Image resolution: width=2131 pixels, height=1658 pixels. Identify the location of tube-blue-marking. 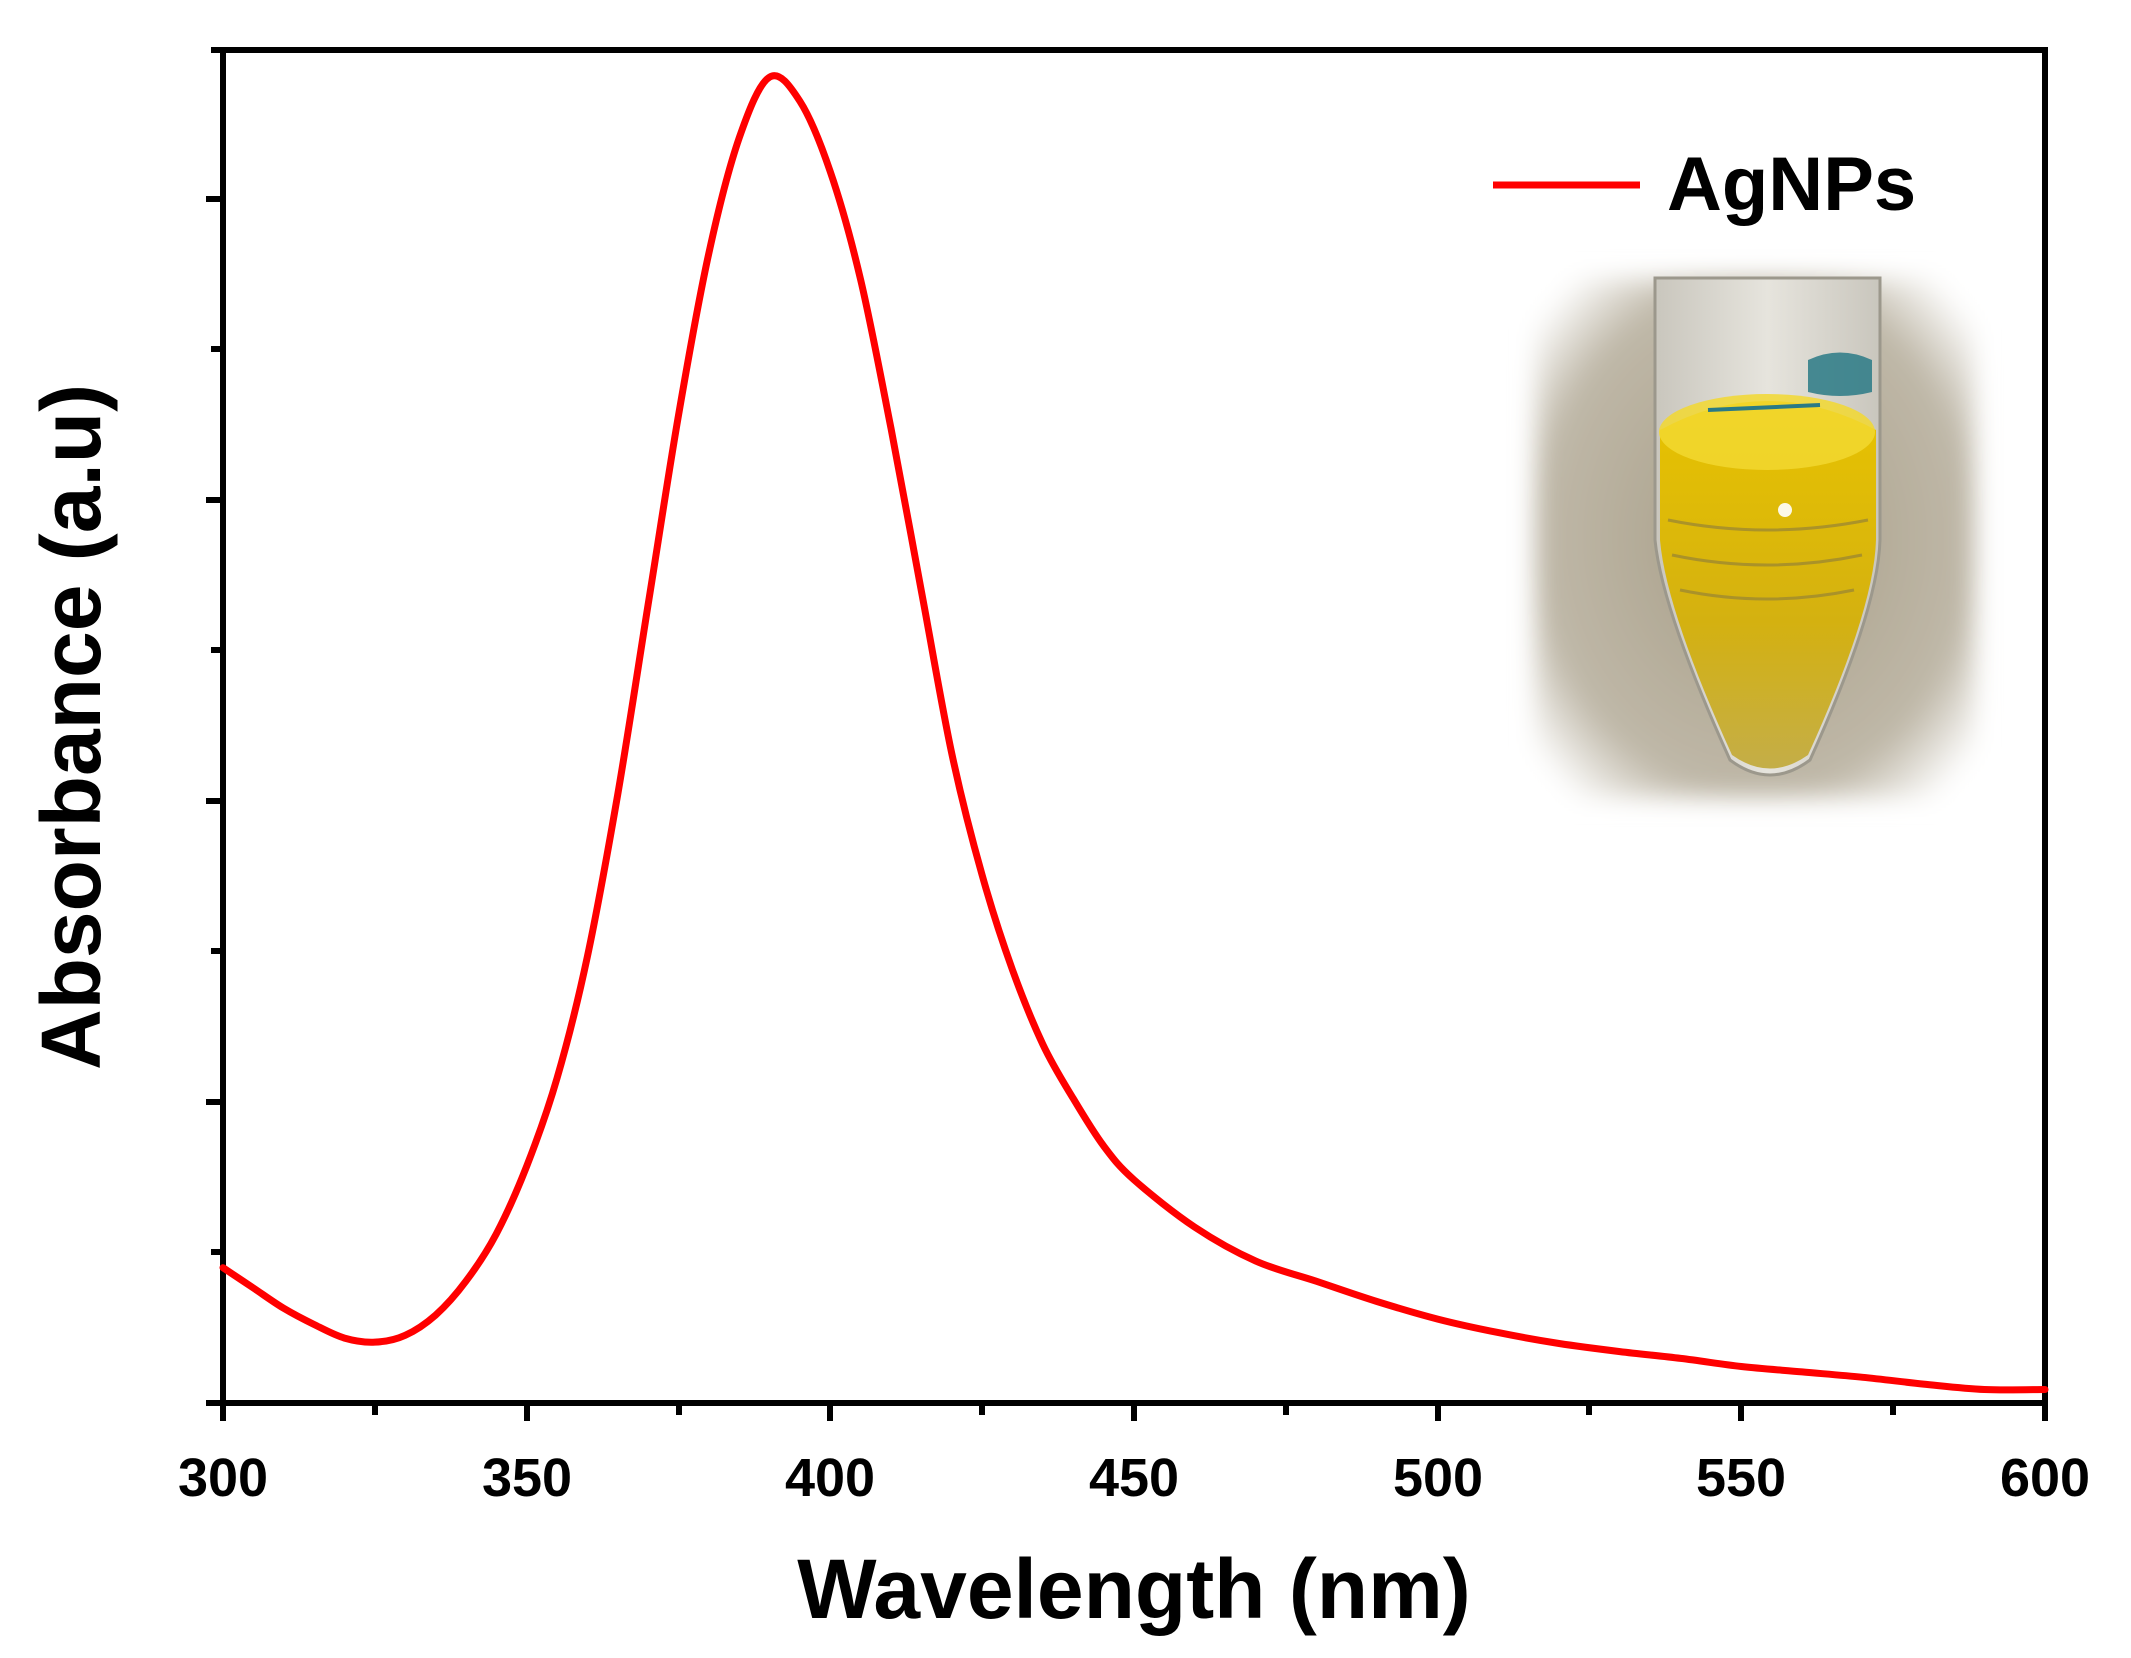
(1840, 374).